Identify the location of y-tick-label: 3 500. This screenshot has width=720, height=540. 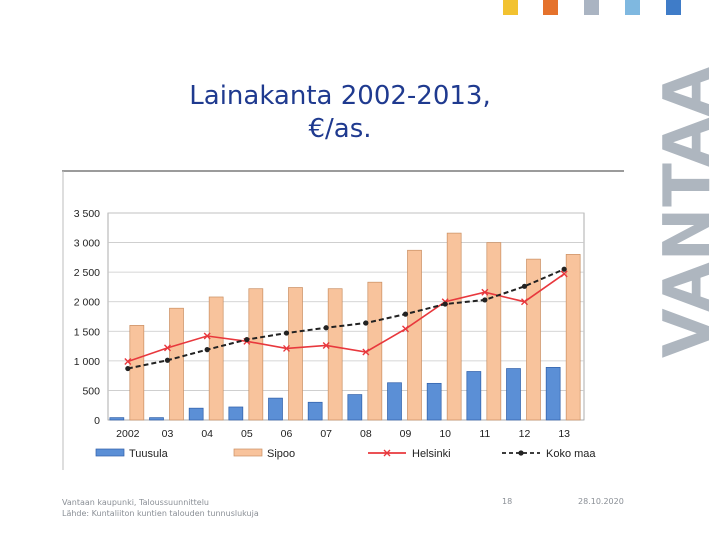
(87, 214).